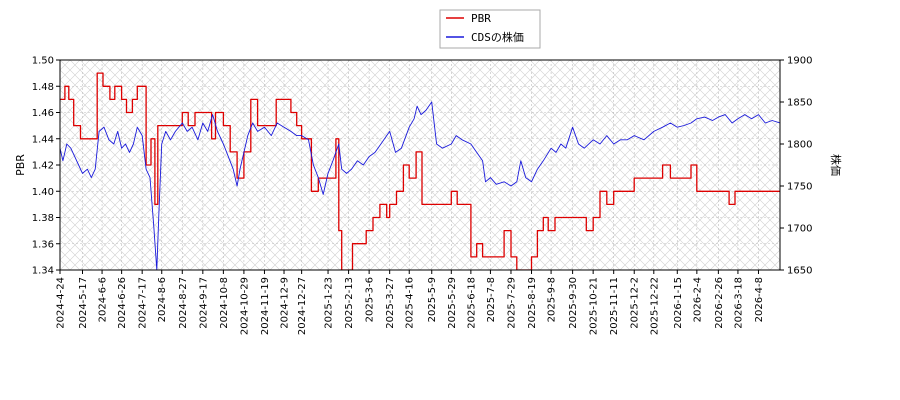 The width and height of the screenshot is (900, 400). I want to click on legend-label-price: CDSの株価, so click(497, 37).